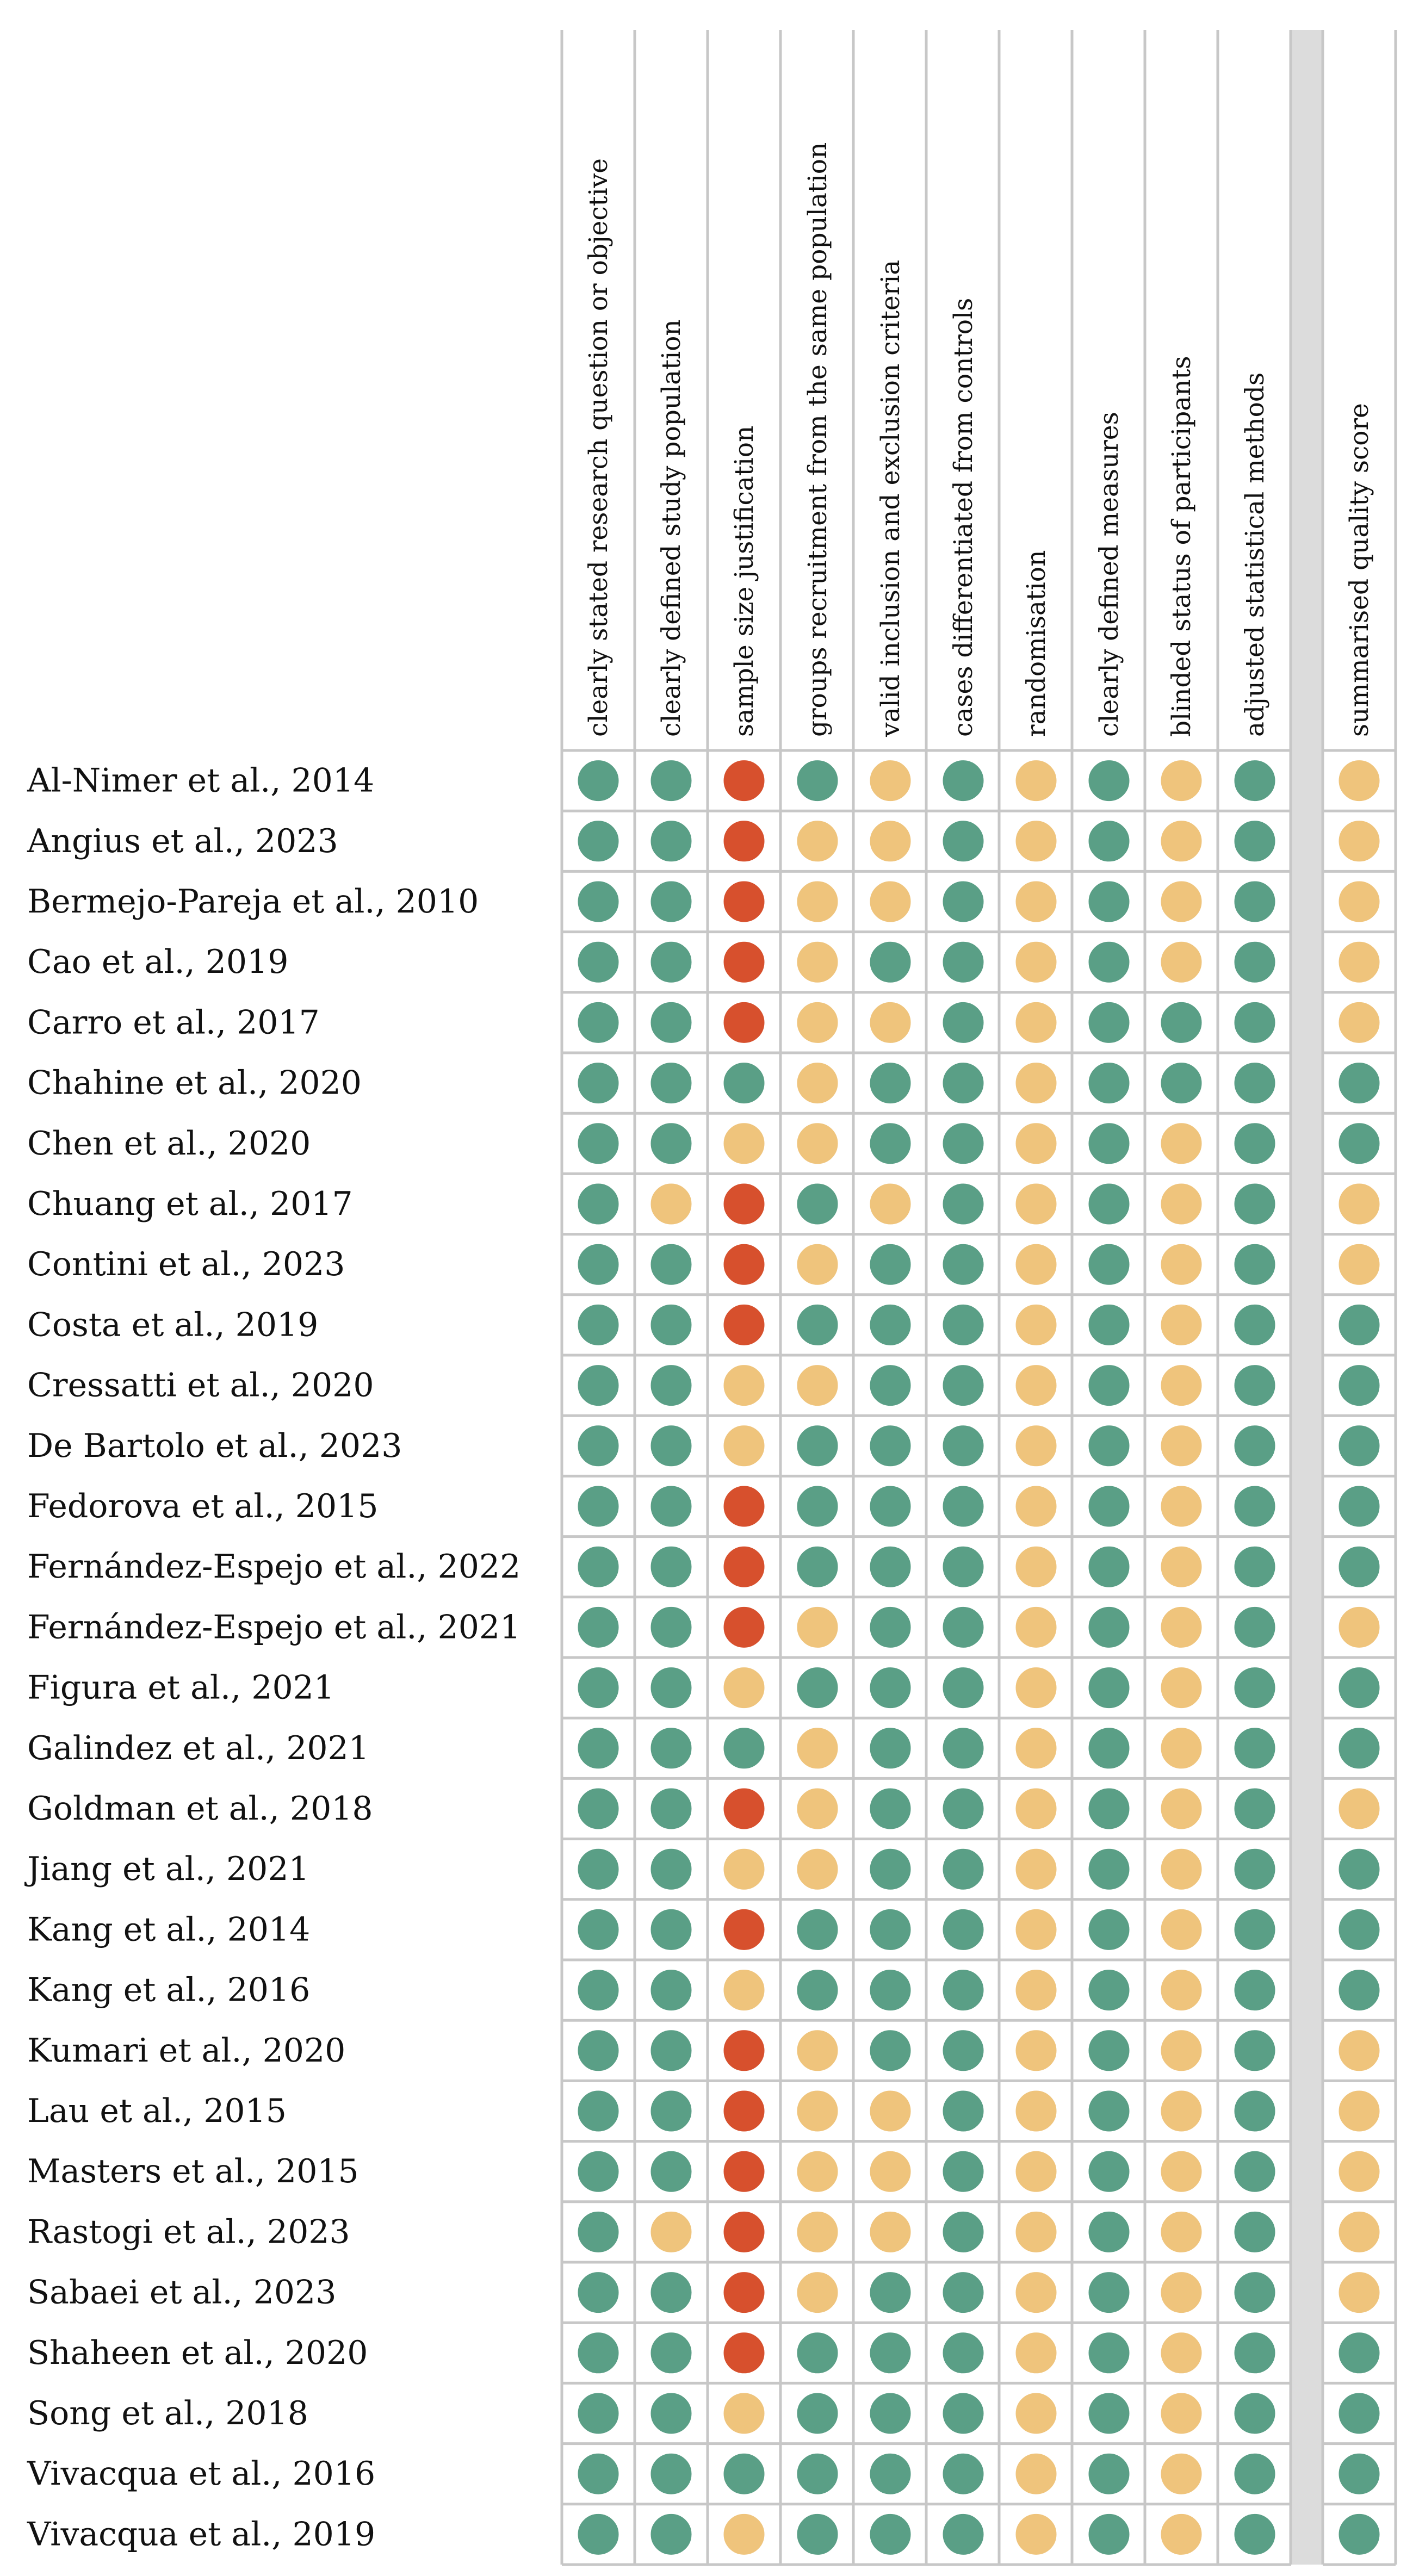 Image resolution: width=1419 pixels, height=2576 pixels. What do you see at coordinates (201, 2474) in the screenshot?
I see `row-label: Vivacqua et al., 2016` at bounding box center [201, 2474].